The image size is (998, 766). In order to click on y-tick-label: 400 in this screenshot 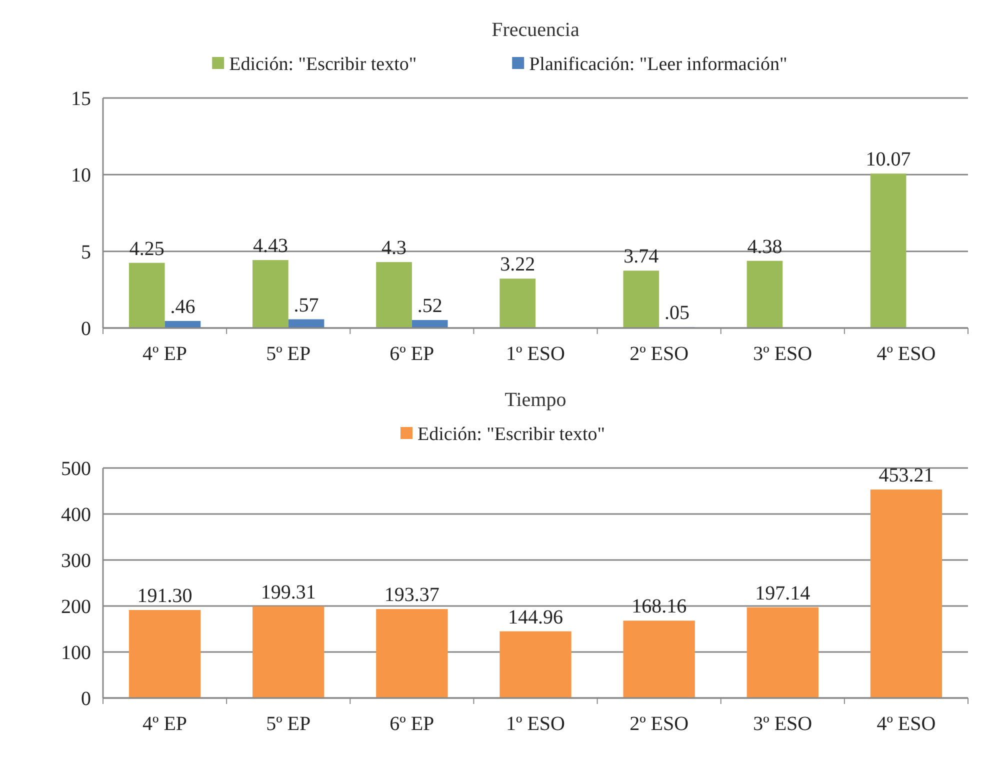, I will do `click(76, 515)`.